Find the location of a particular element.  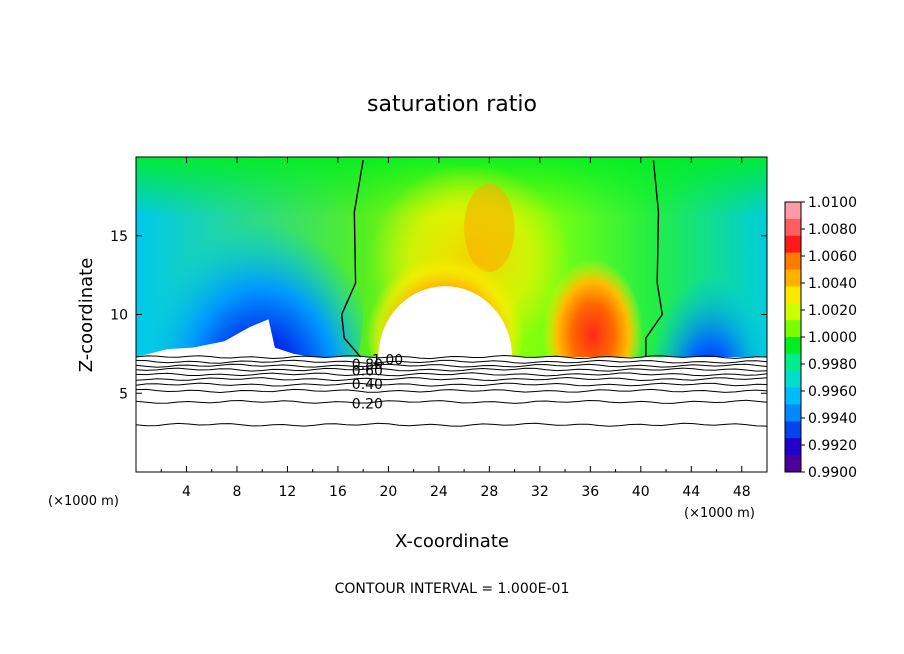

x-tick-label: 20 is located at coordinates (388, 492).